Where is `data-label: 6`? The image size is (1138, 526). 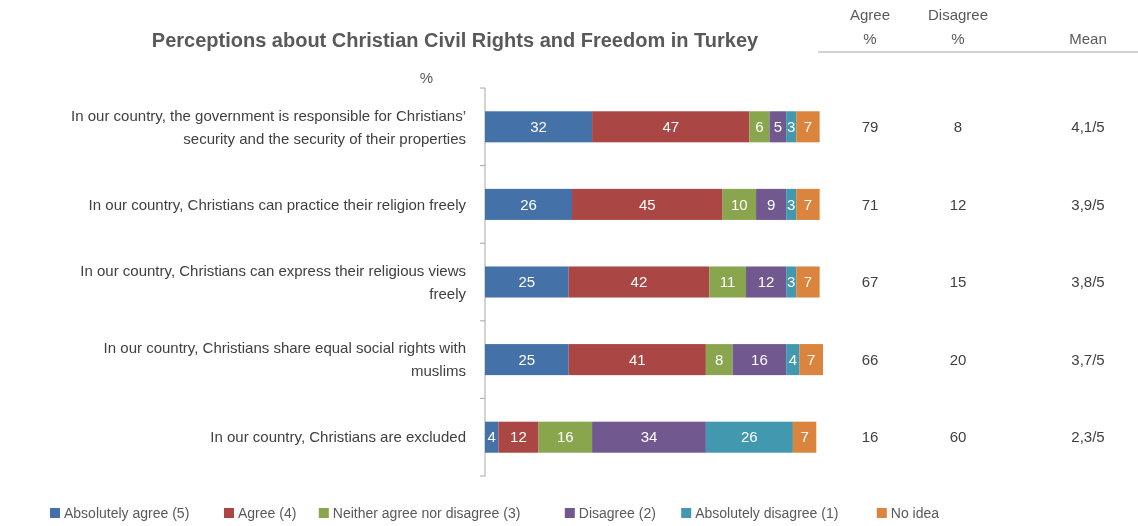
data-label: 6 is located at coordinates (759, 127).